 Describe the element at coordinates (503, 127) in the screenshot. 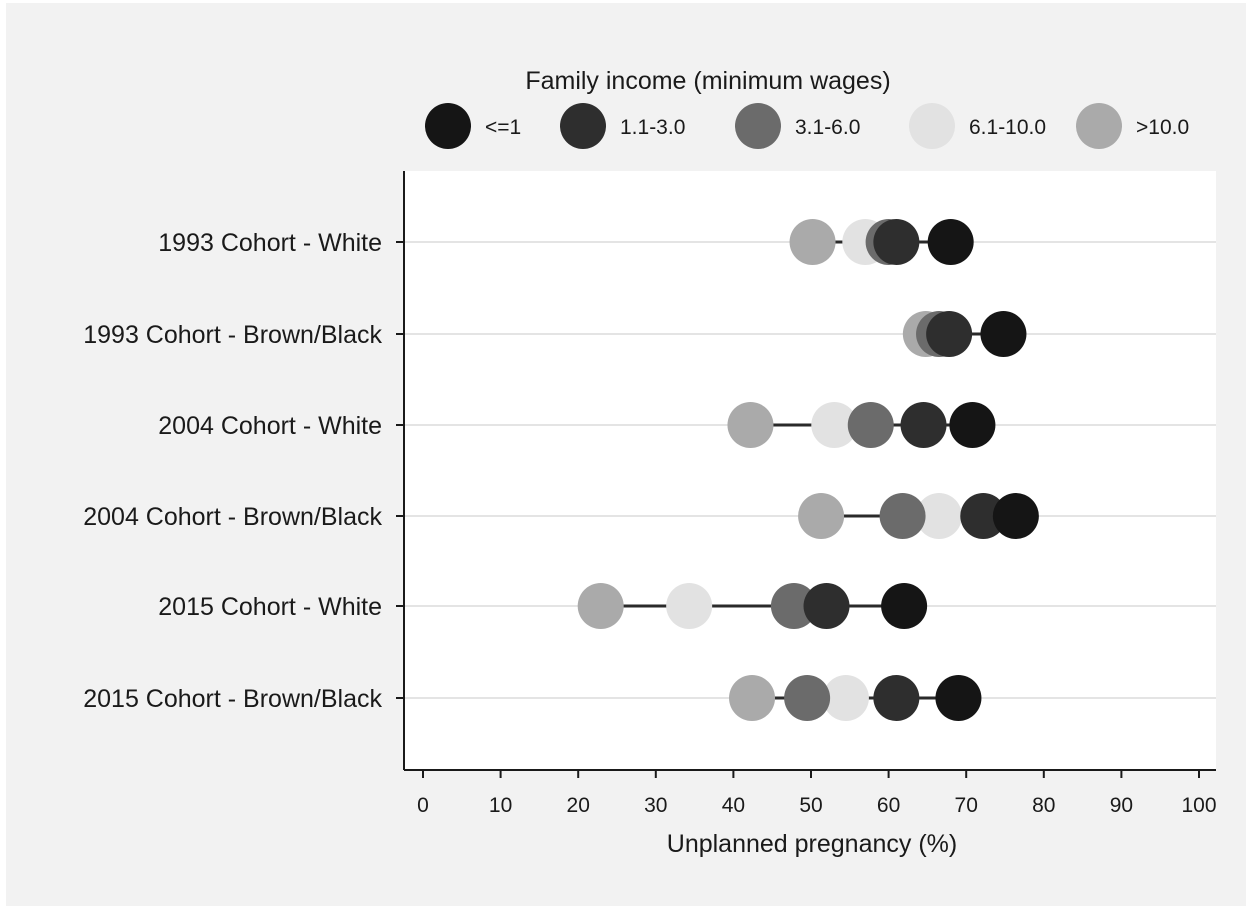

I see `legend-label-0: <=1` at that location.